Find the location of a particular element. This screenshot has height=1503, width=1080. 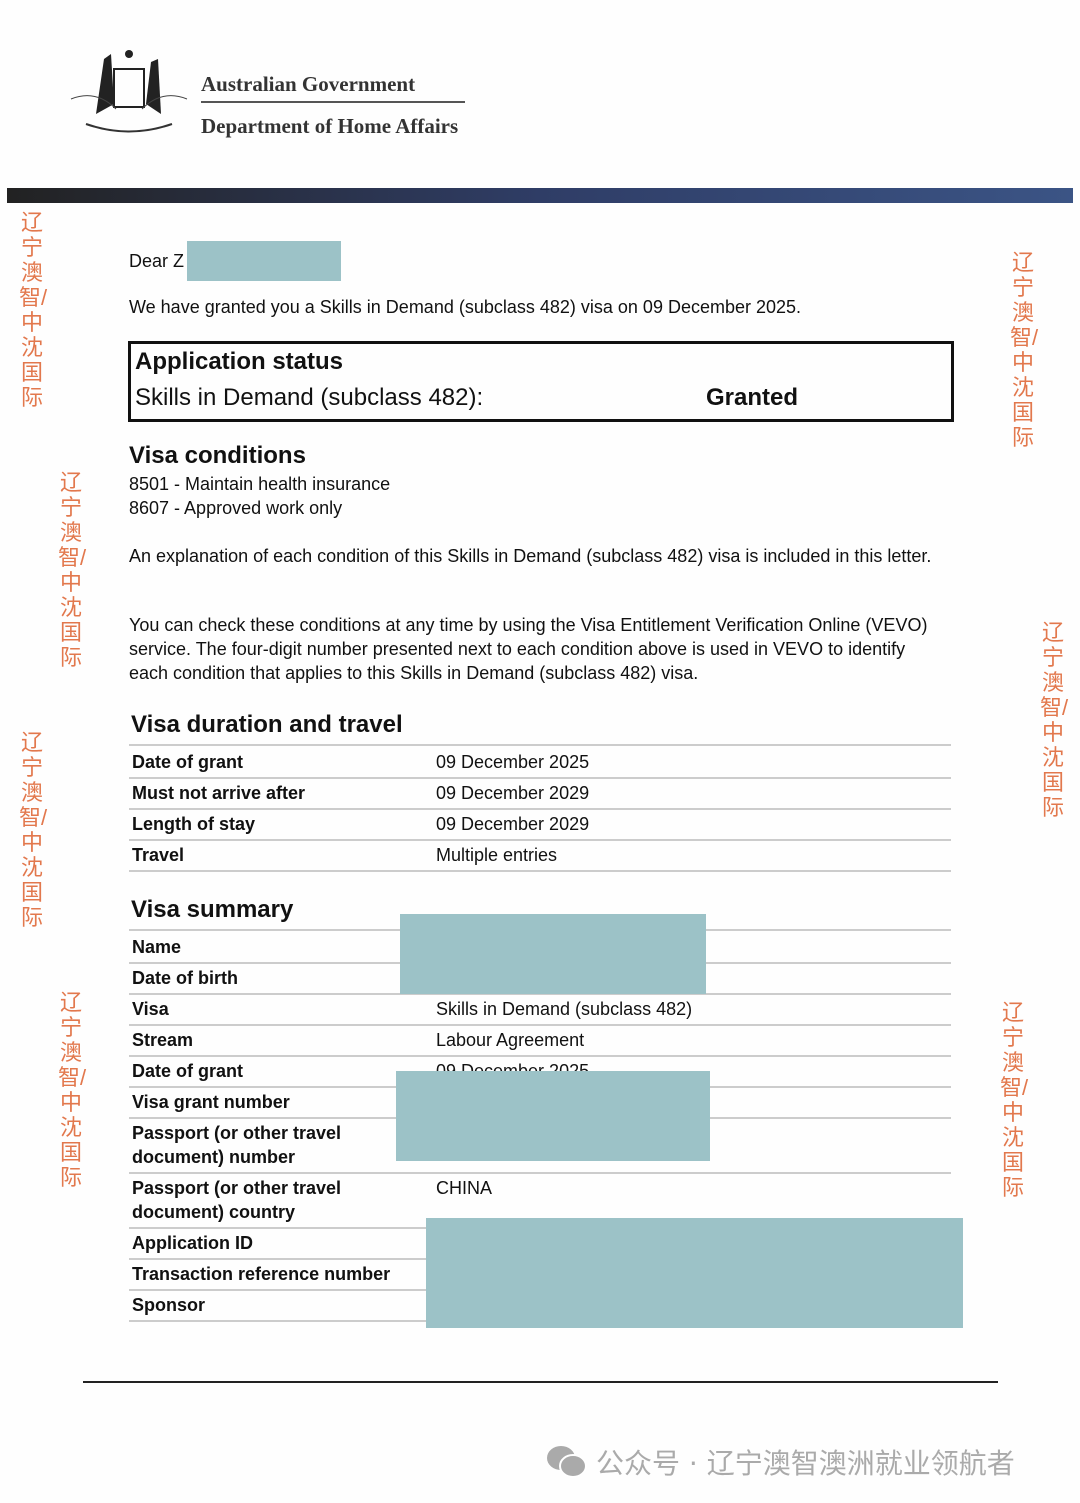

row-label: Date of birth is located at coordinates (185, 978).